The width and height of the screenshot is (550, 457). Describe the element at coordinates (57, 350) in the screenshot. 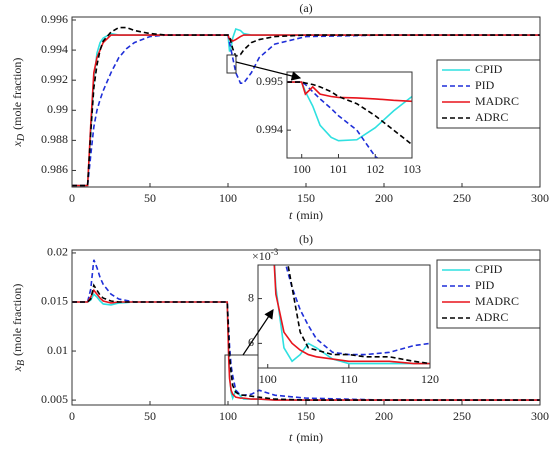

I see `y-tick-label: 0.01` at that location.